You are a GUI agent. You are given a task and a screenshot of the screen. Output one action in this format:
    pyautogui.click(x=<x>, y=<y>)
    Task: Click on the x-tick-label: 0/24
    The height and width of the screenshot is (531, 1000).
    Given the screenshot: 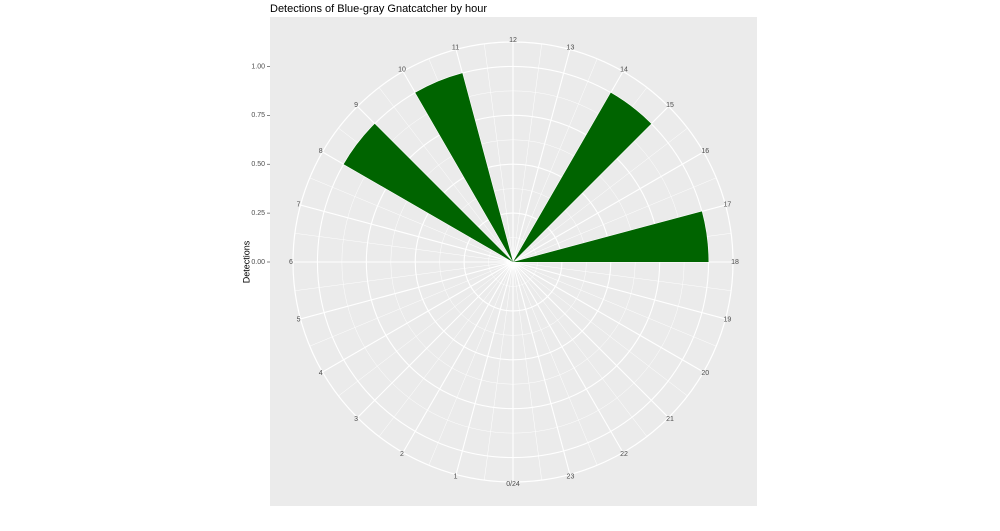 What is the action you would take?
    pyautogui.click(x=513, y=484)
    